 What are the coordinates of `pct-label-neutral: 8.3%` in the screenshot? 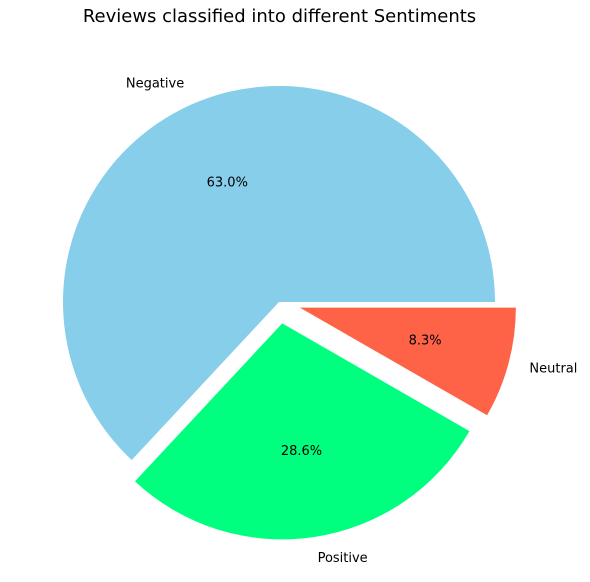 It's located at (425, 341).